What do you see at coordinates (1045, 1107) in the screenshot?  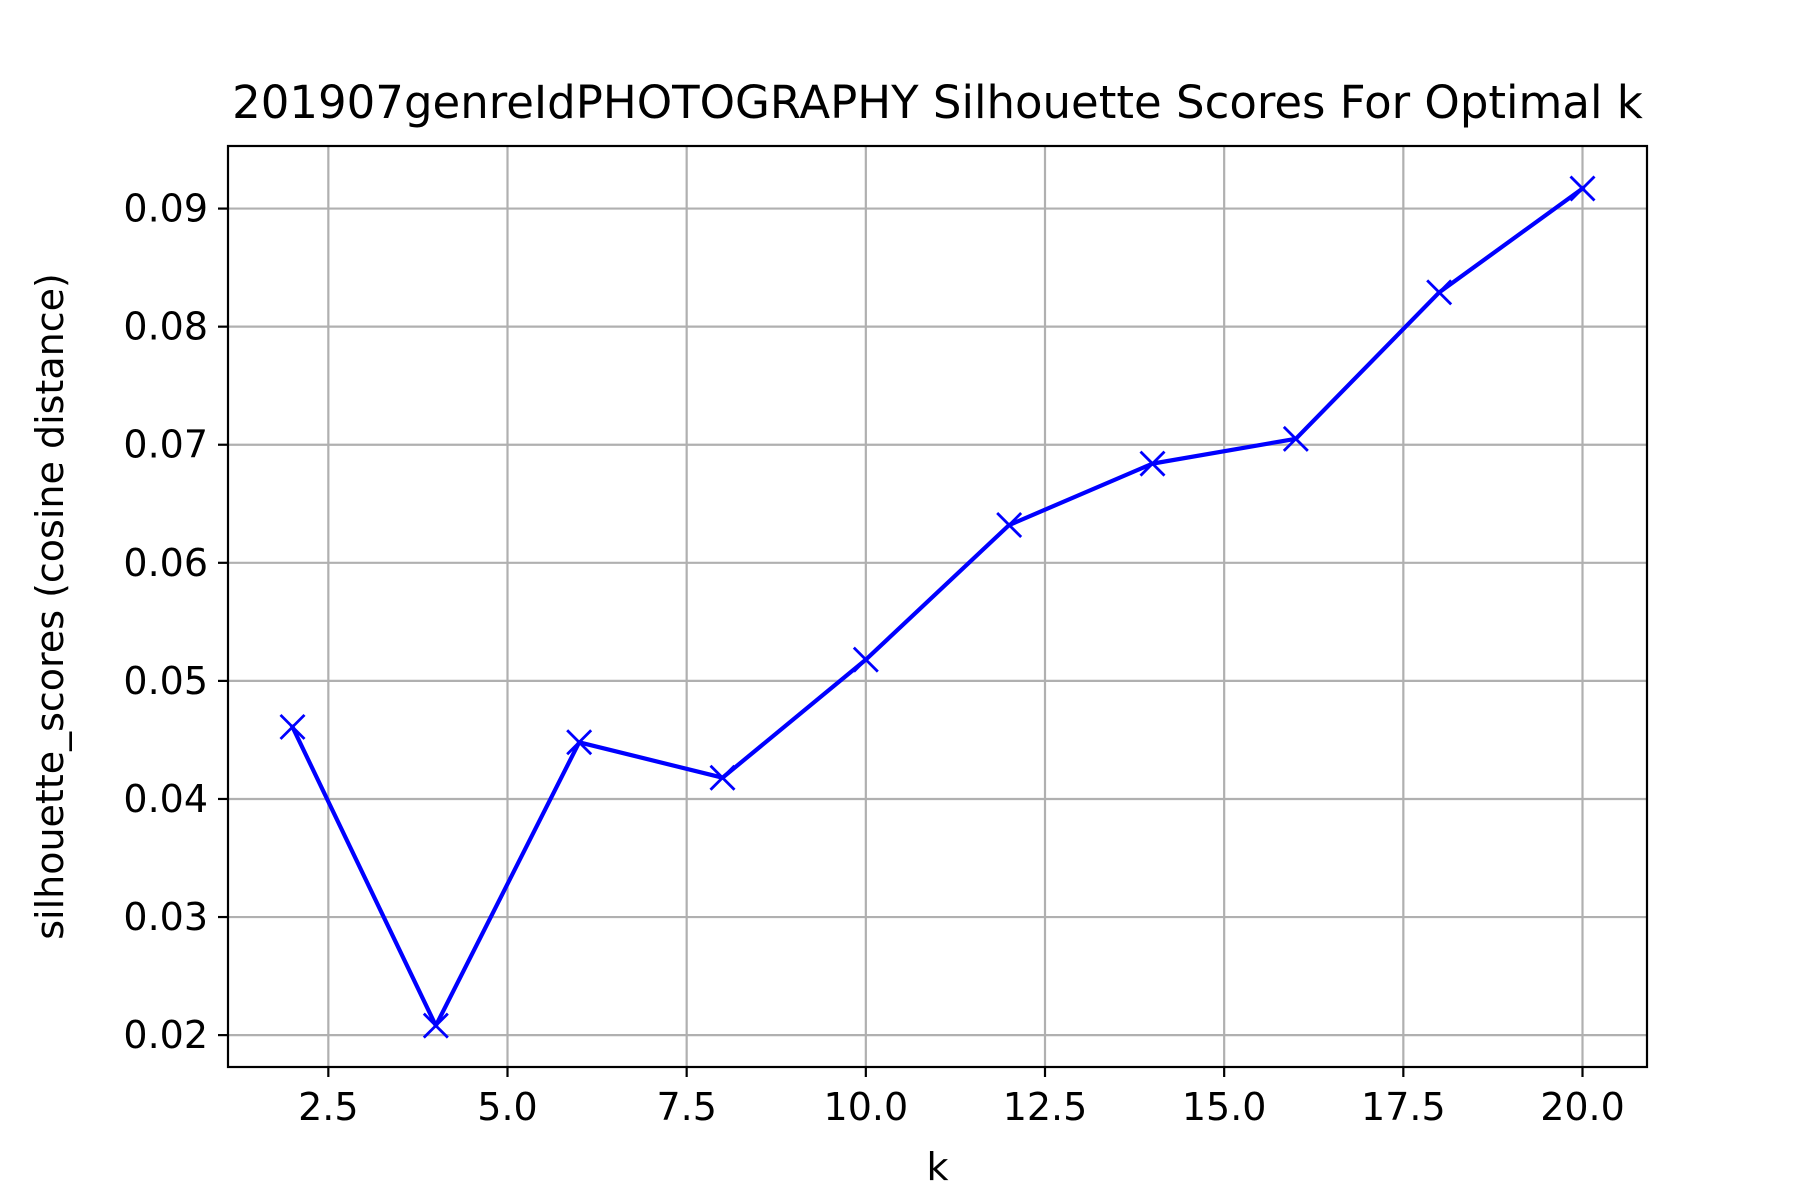 I see `x-tick-label: 12.5` at bounding box center [1045, 1107].